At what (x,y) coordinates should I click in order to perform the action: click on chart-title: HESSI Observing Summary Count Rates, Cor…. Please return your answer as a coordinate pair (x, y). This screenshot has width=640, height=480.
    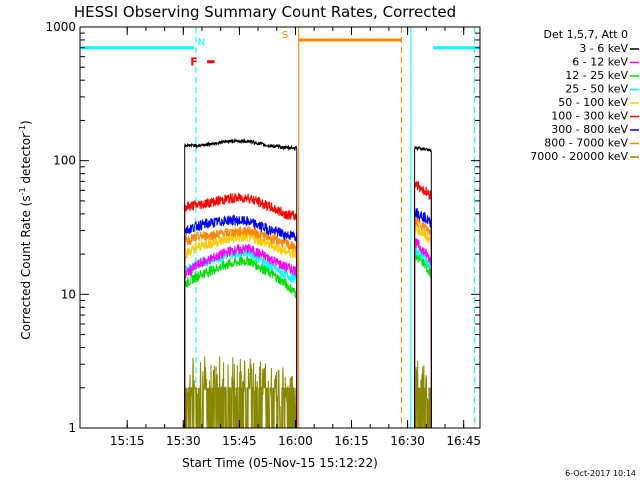
    Looking at the image, I should click on (265, 12).